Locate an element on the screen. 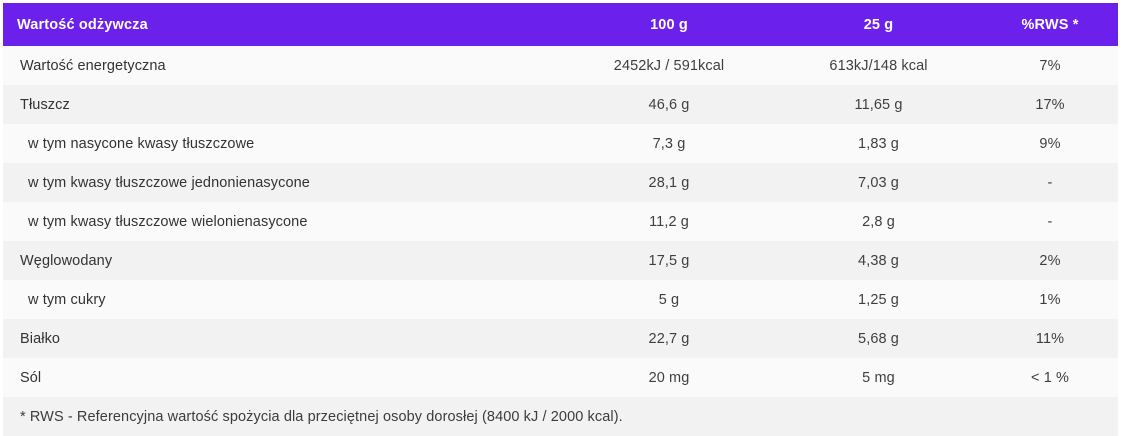 The image size is (1130, 436). row-value-per-100g: 22,7 g is located at coordinates (669, 338).